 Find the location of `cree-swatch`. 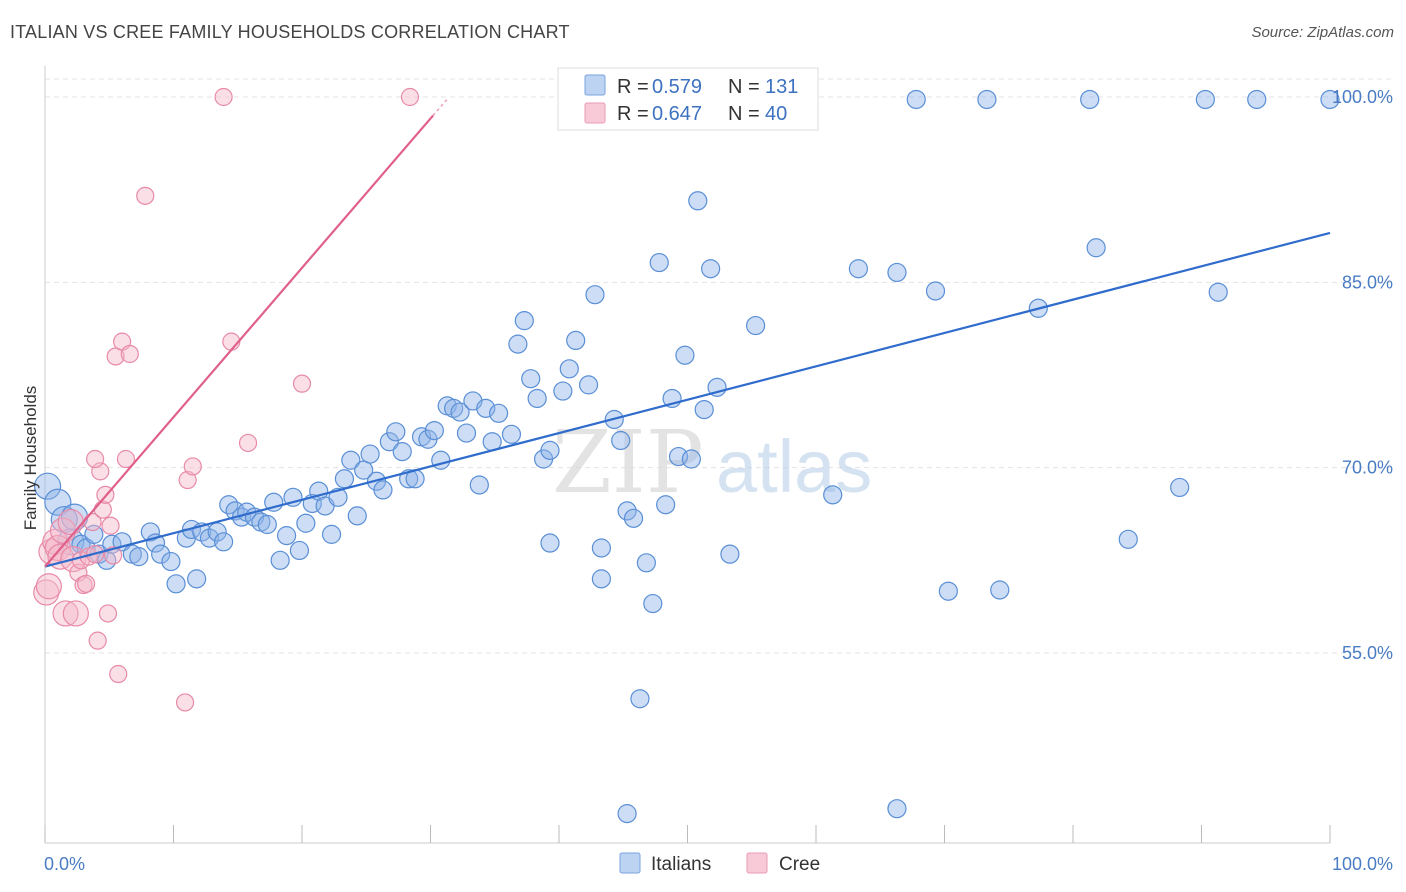

cree-swatch is located at coordinates (595, 113).